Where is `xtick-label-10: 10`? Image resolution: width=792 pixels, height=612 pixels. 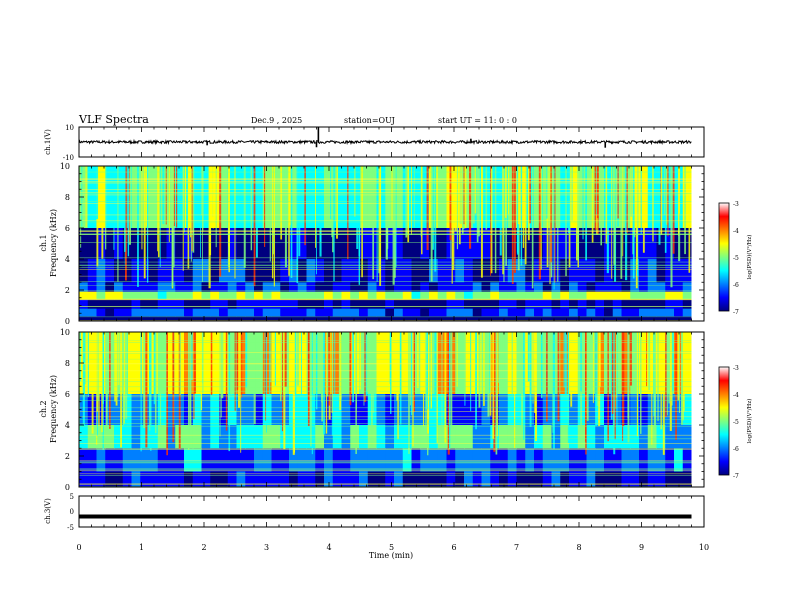
xtick-label-10: 10 is located at coordinates (704, 547).